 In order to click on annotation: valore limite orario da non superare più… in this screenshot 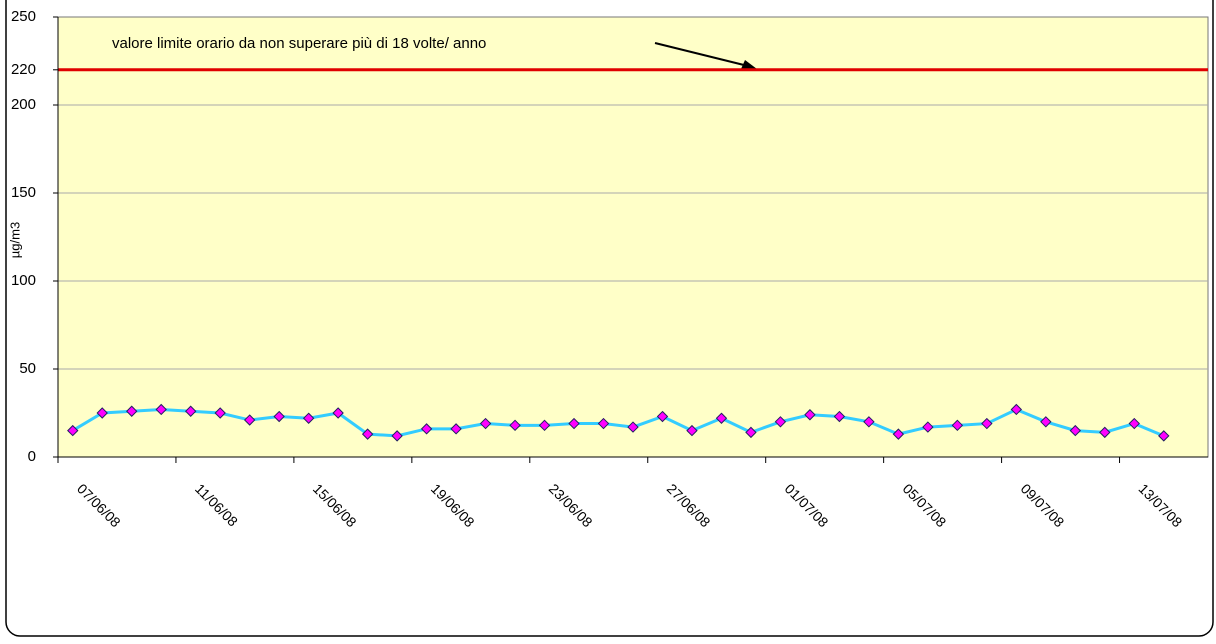, I will do `click(299, 43)`.